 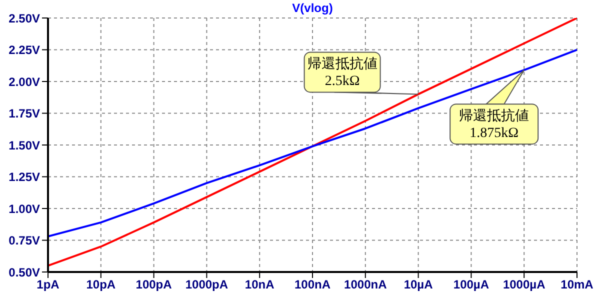 I want to click on x-tick-label: 10nA, so click(x=259, y=285).